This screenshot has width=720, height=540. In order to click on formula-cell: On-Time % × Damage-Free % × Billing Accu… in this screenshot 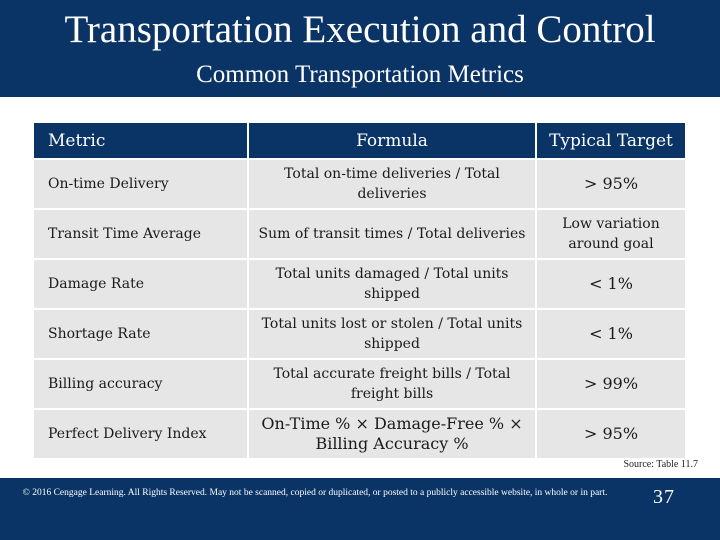, I will do `click(392, 433)`.